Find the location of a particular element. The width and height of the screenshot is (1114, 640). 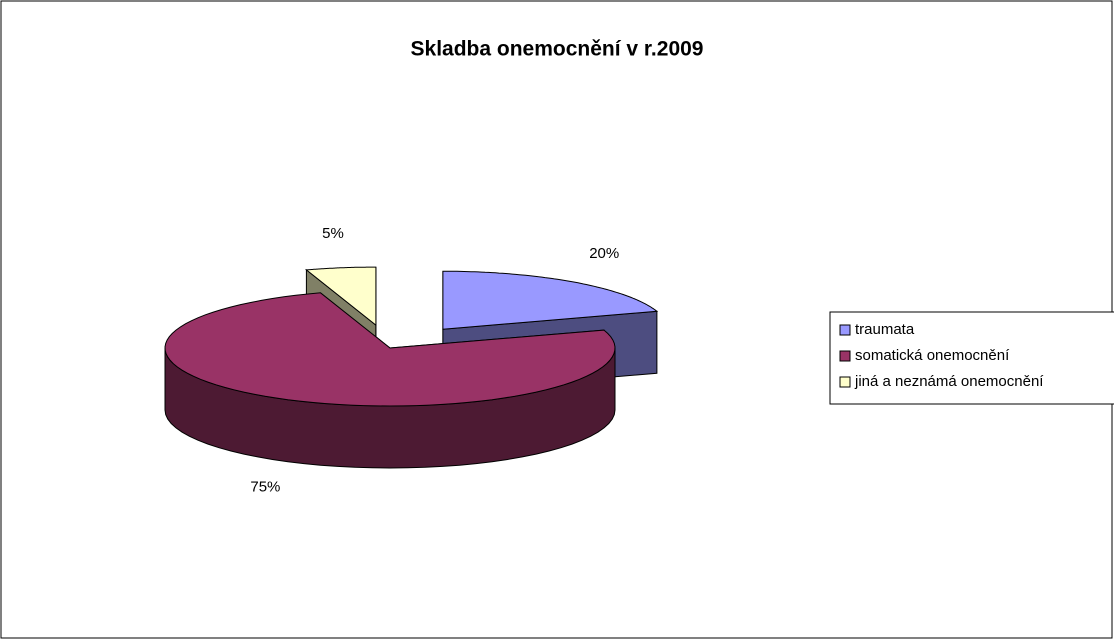

legend-label: traumata is located at coordinates (885, 329).